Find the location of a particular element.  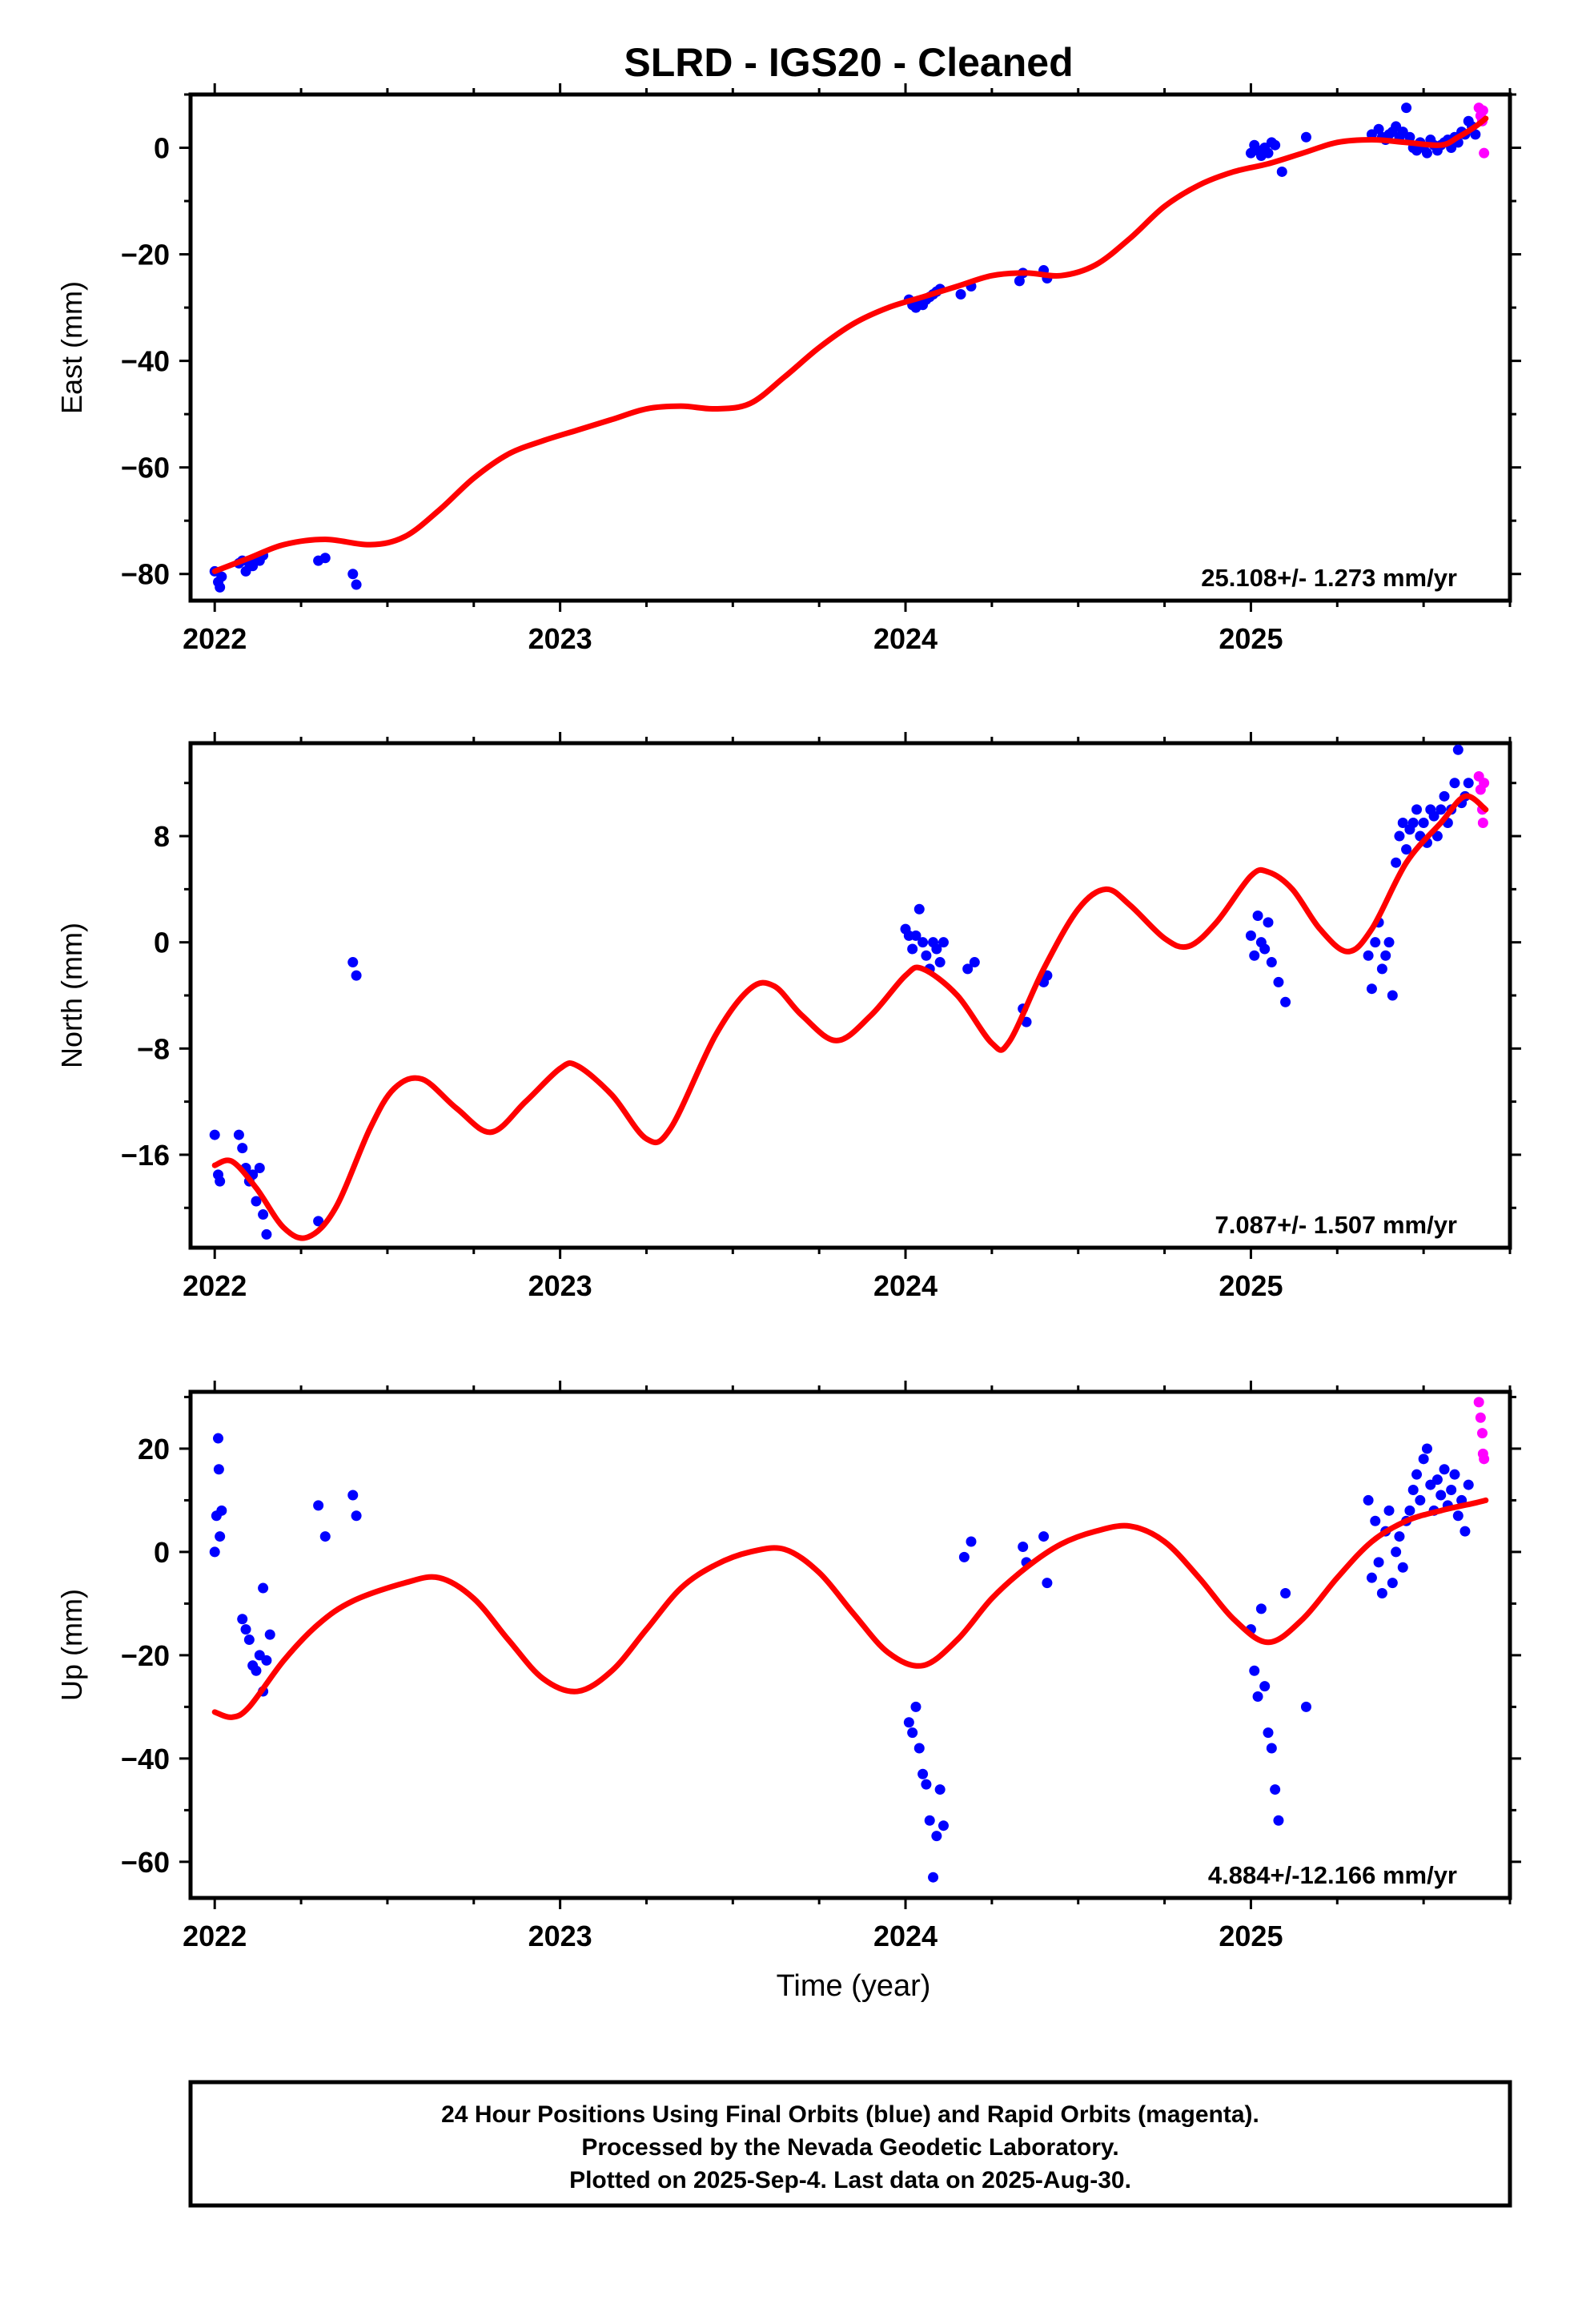

east-y-tick-label: −20 is located at coordinates (145, 255).